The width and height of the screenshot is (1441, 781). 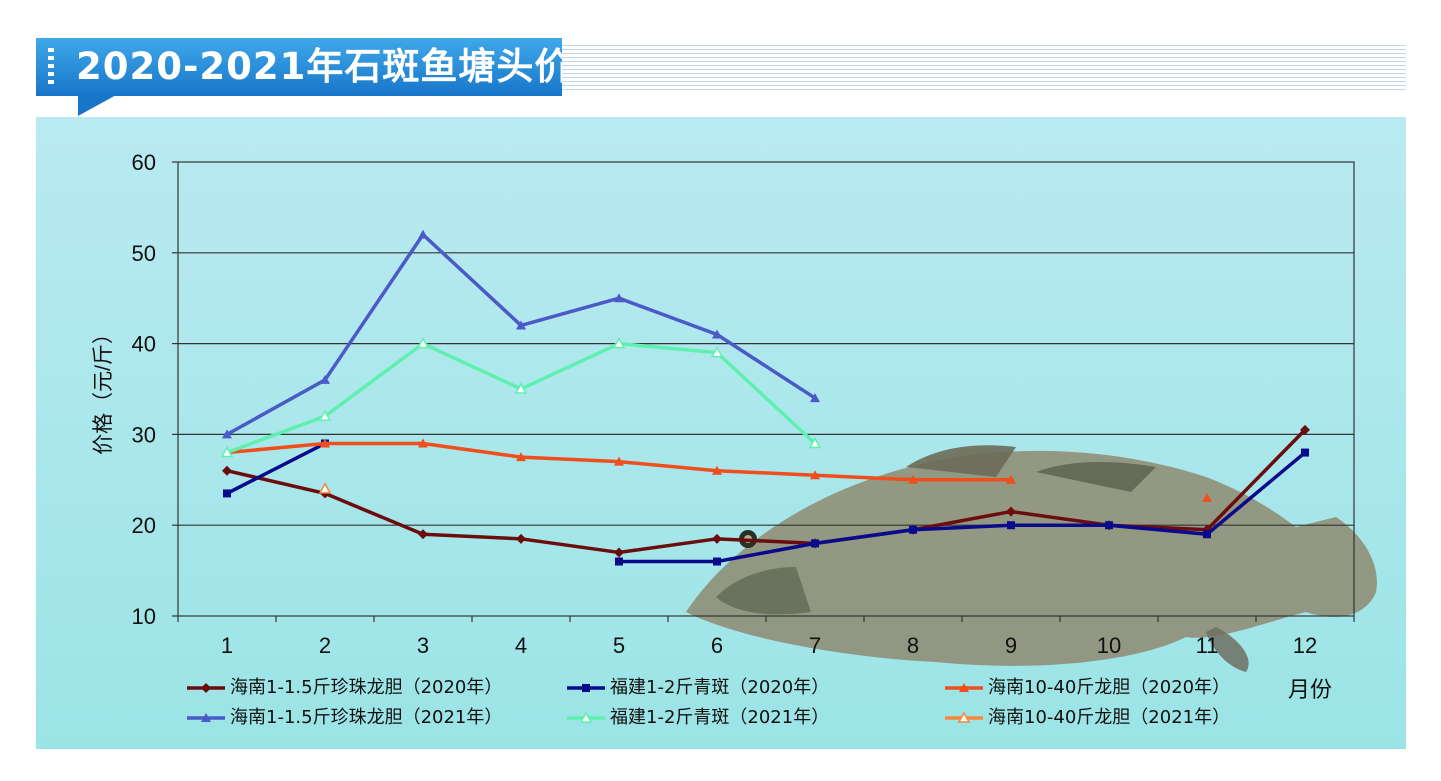 I want to click on legend-item: 福建1-2斤青斑（2021年）, so click(x=697, y=718).